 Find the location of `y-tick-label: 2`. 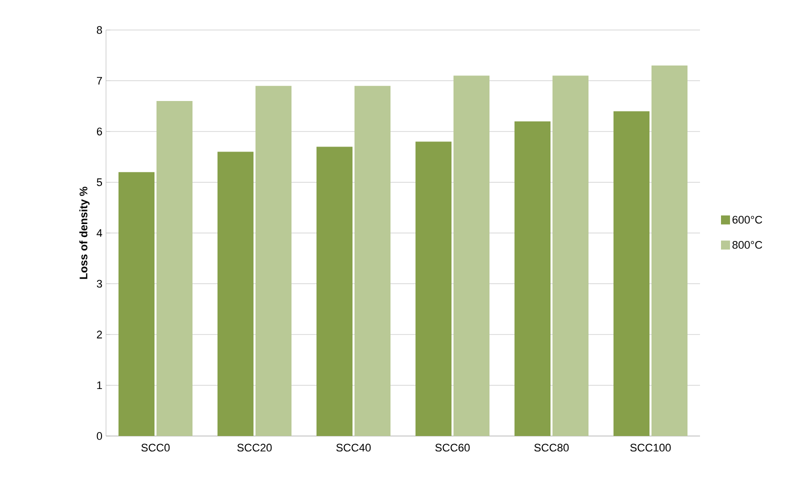

y-tick-label: 2 is located at coordinates (99, 334).